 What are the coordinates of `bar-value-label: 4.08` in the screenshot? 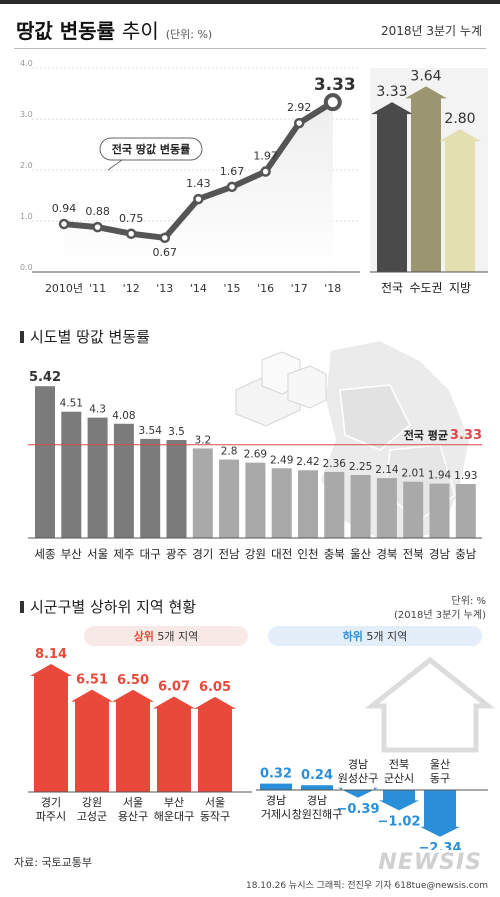 It's located at (123, 416).